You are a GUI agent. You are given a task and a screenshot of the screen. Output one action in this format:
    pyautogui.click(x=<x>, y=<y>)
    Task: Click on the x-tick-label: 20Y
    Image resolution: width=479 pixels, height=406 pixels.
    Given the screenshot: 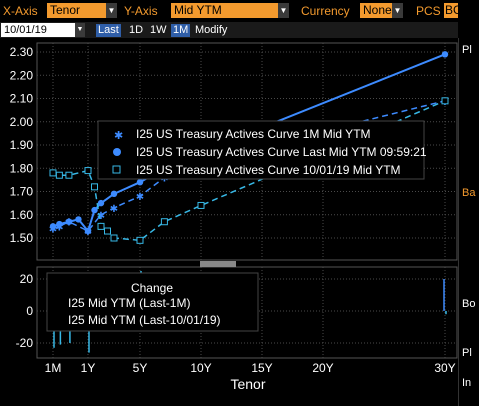 What is the action you would take?
    pyautogui.click(x=322, y=368)
    